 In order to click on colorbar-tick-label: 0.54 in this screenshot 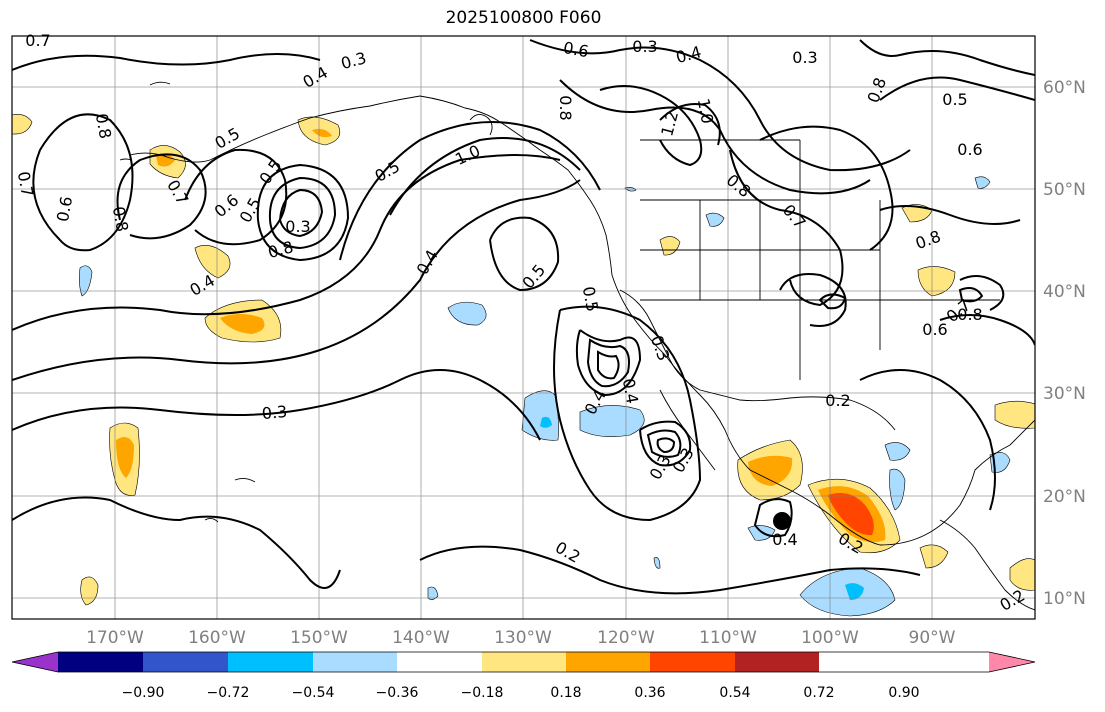, I will do `click(734, 693)`.